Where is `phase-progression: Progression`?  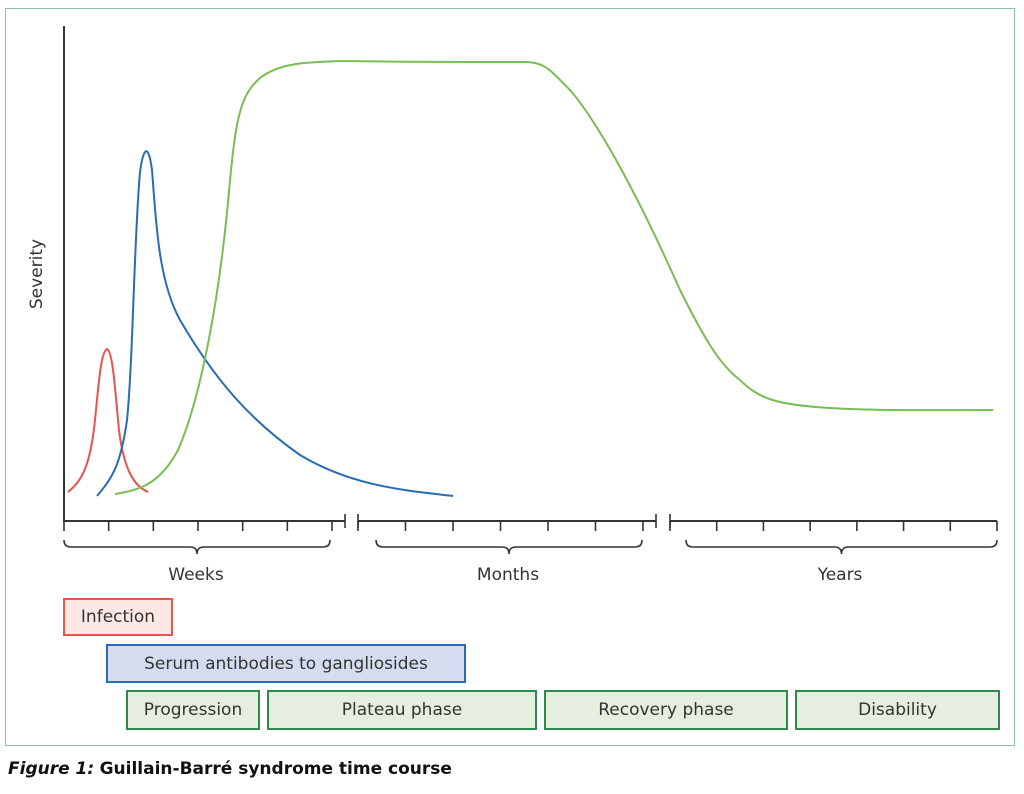
phase-progression: Progression is located at coordinates (193, 710).